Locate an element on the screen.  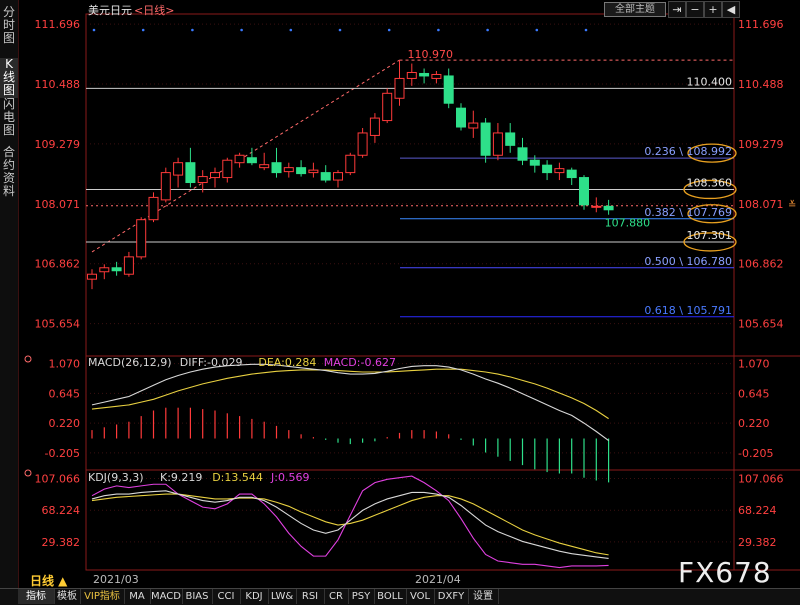
macd-legend-label: MACD(26,12,9) is located at coordinates (130, 362).